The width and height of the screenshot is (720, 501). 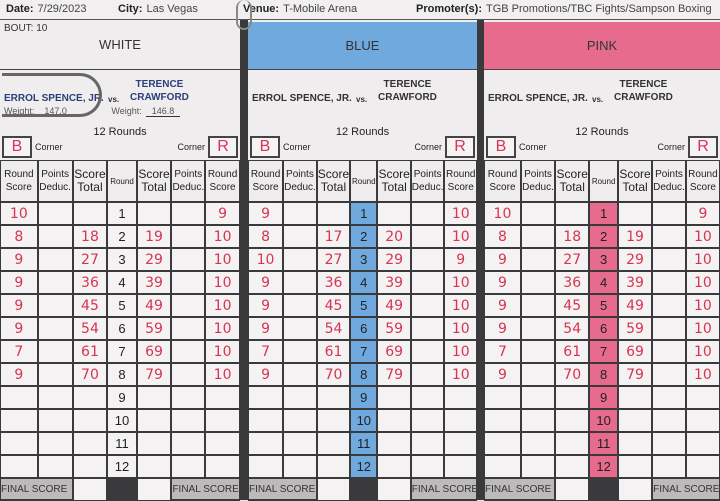 I want to click on paper-clip-icon, so click(x=244, y=15).